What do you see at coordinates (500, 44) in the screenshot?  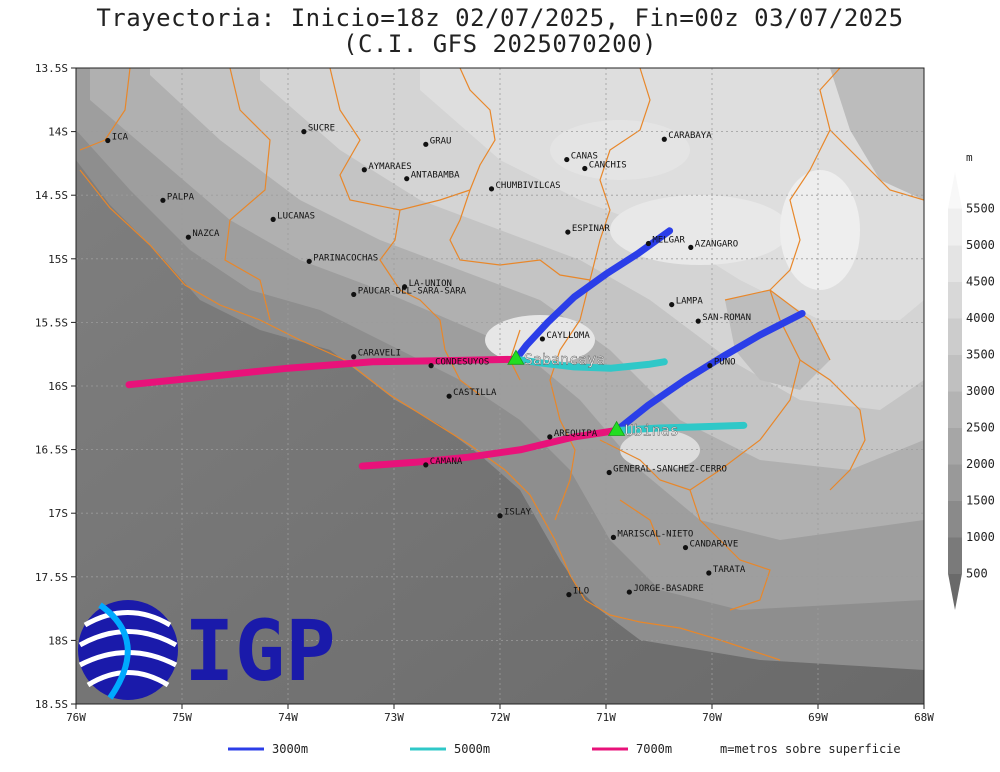 I see `map-title-line2: (C.I. GFS 2025070200)` at bounding box center [500, 44].